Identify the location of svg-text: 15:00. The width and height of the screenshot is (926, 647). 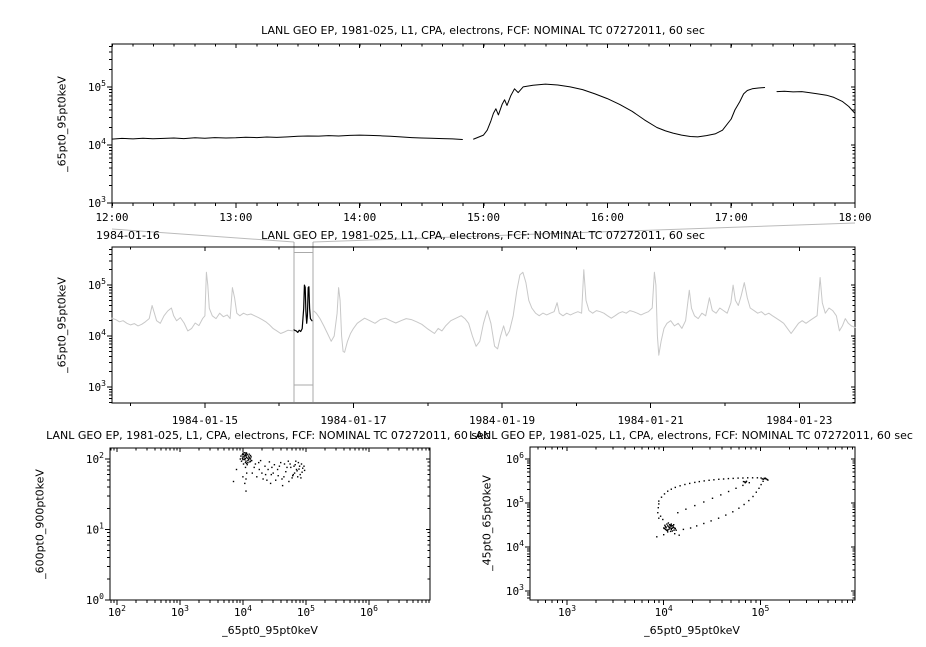
(483, 217).